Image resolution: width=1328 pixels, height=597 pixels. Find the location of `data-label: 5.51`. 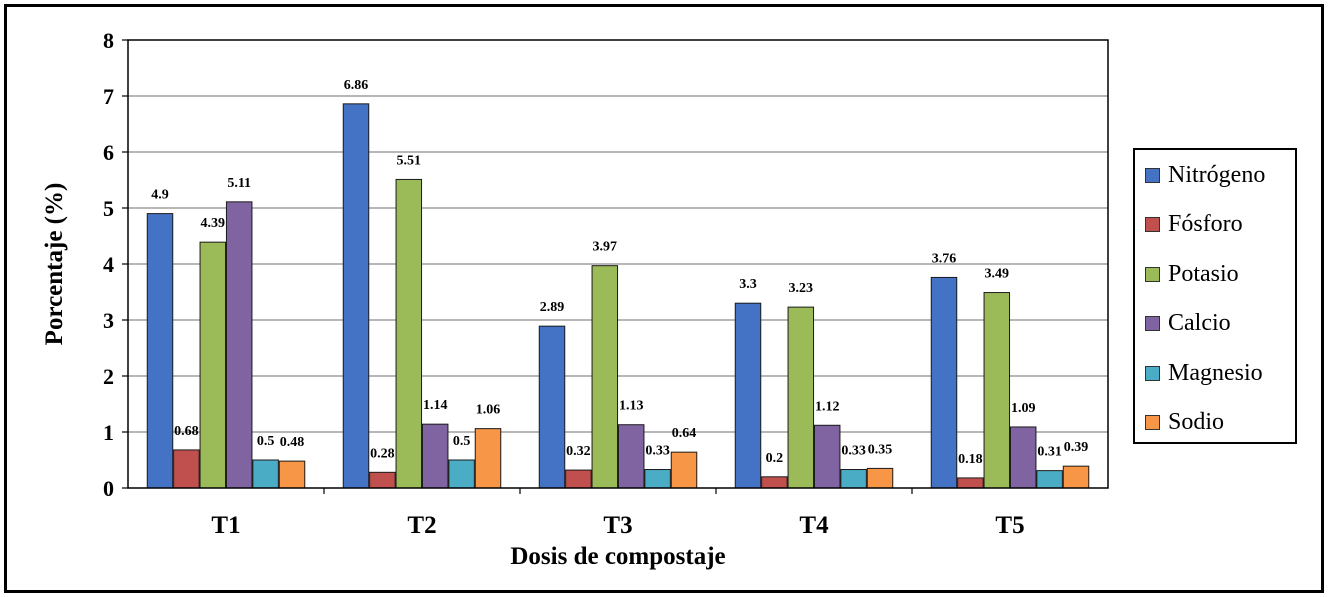

data-label: 5.51 is located at coordinates (409, 160).